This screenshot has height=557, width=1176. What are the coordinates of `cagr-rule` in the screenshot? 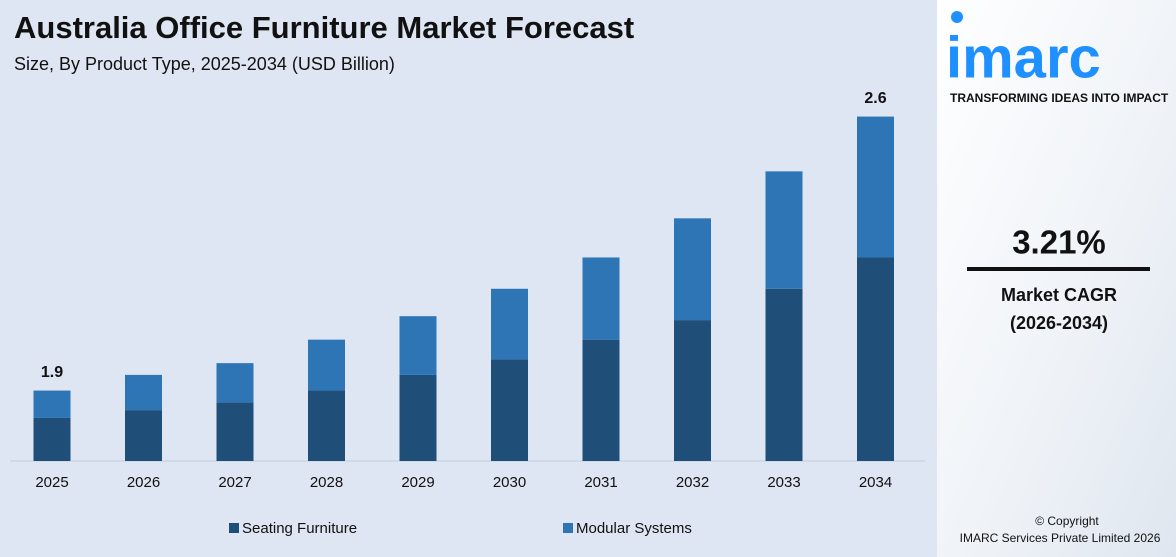 It's located at (1058, 269).